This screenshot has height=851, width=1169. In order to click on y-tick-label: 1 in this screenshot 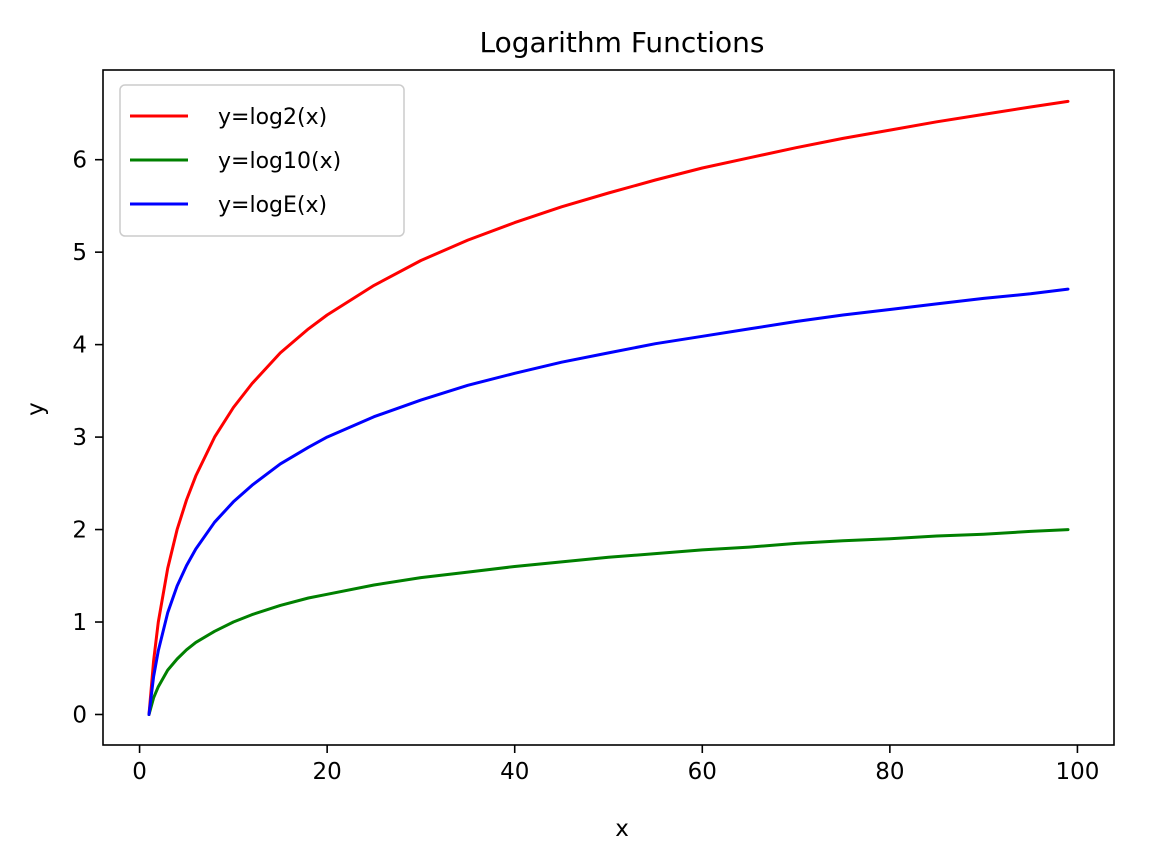, I will do `click(79, 623)`.